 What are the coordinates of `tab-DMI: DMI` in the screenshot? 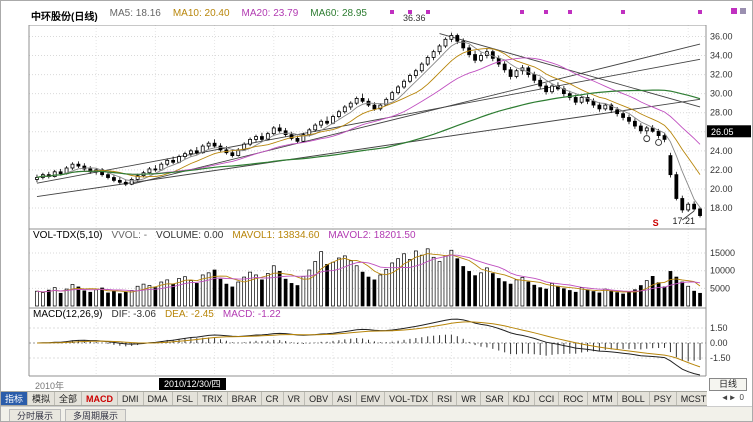 It's located at (131, 398).